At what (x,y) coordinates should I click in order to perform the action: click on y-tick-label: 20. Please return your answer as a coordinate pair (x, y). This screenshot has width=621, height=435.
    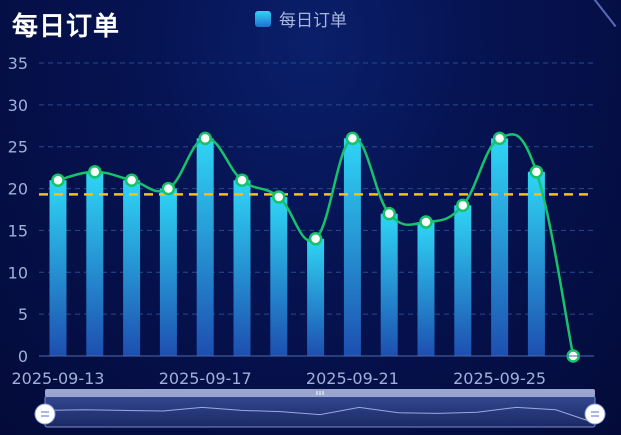
    Looking at the image, I should click on (18, 189).